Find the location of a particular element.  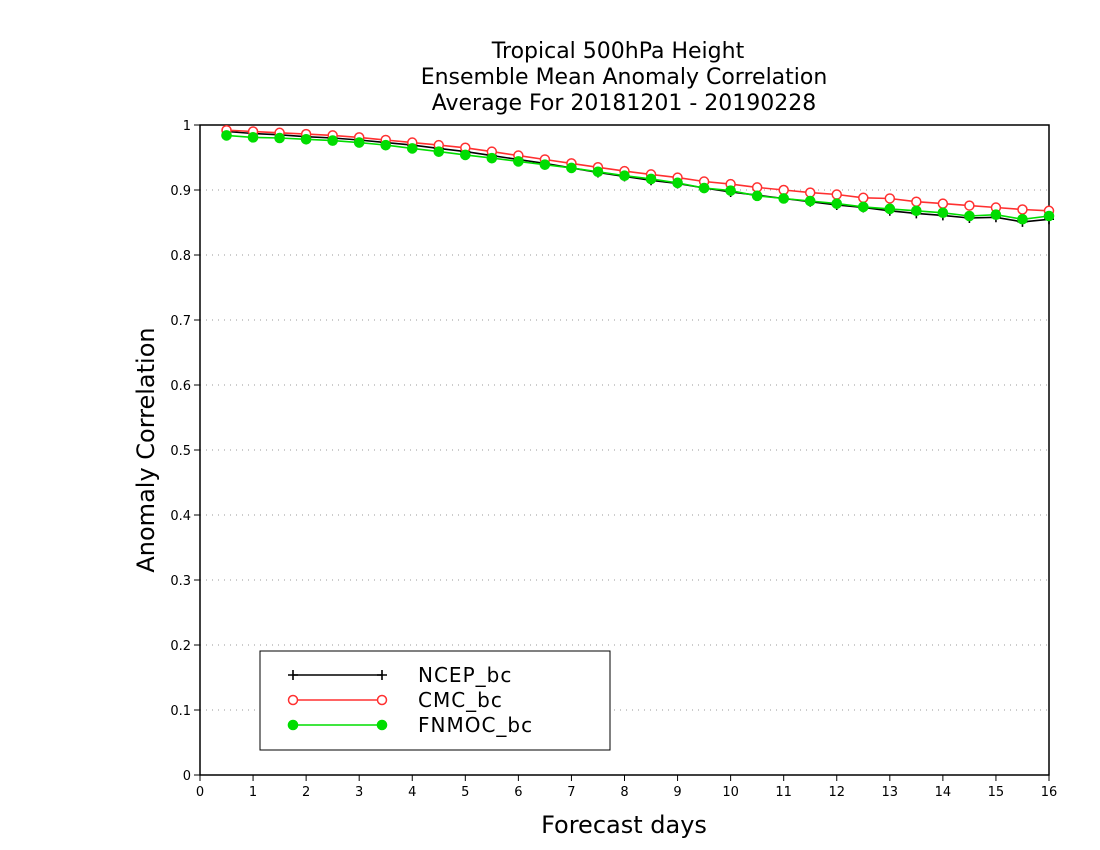

y-tick-label: 0.8 is located at coordinates (180, 256).